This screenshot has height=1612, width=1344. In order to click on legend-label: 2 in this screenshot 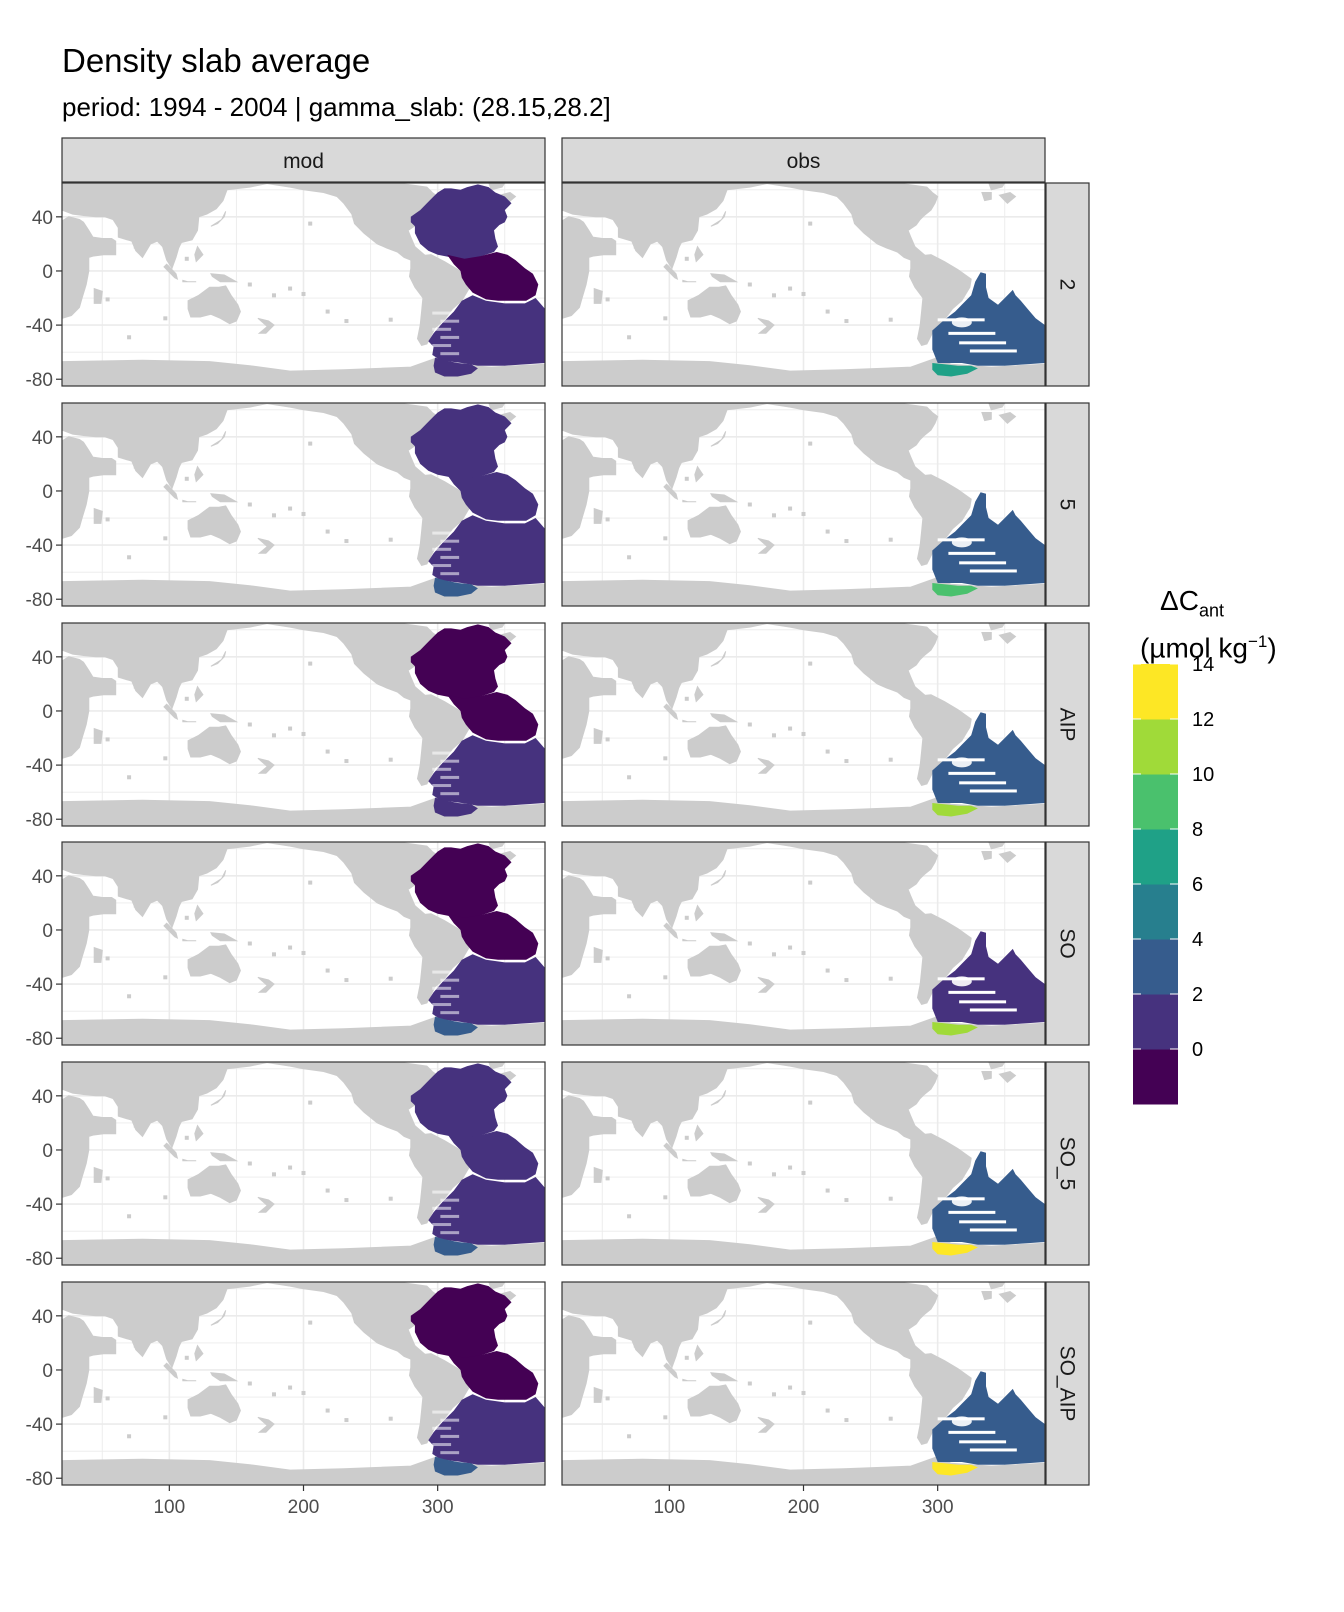, I will do `click(1197, 995)`.